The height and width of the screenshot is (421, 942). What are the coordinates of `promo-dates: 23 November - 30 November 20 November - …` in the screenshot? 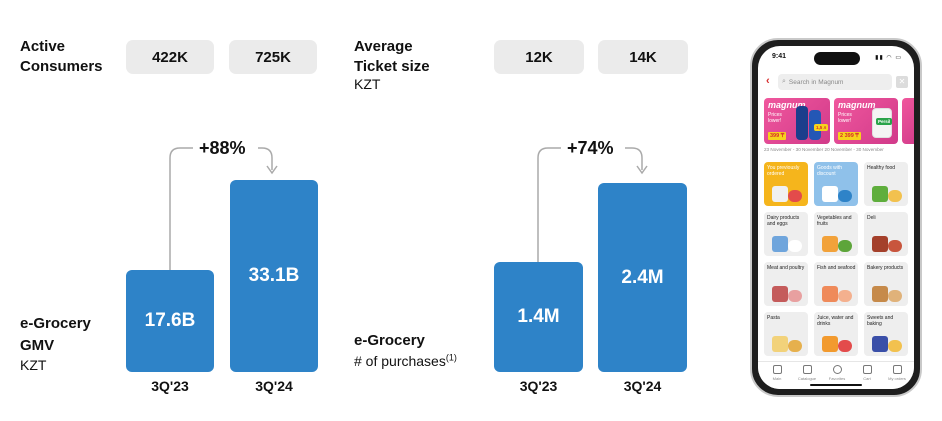 It's located at (824, 149).